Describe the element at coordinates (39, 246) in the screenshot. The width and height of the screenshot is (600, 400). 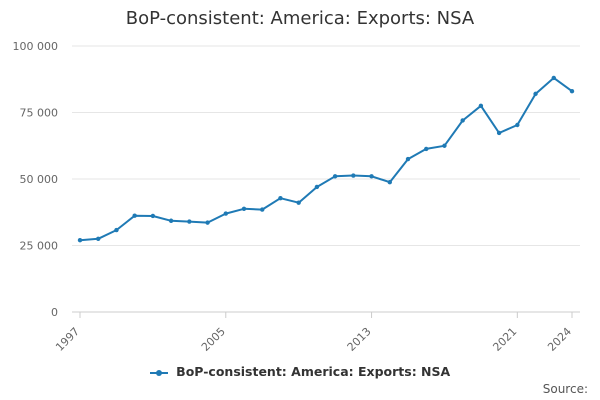
I see `y-tick-label: 25 000` at that location.